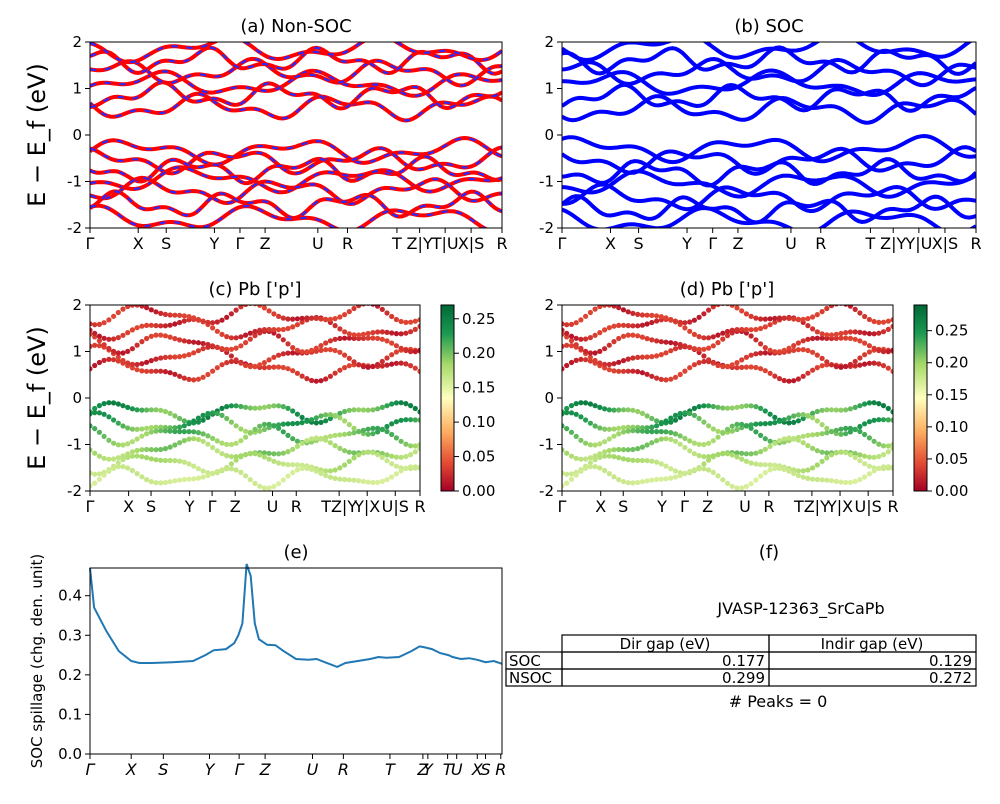  What do you see at coordinates (610, 243) in the screenshot?
I see `x-tick-label: X` at bounding box center [610, 243].